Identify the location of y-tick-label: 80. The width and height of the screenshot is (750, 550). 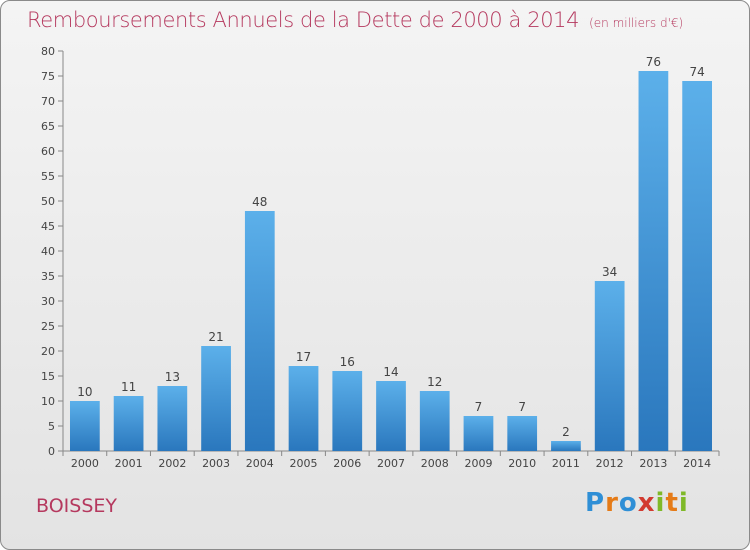
(48, 51).